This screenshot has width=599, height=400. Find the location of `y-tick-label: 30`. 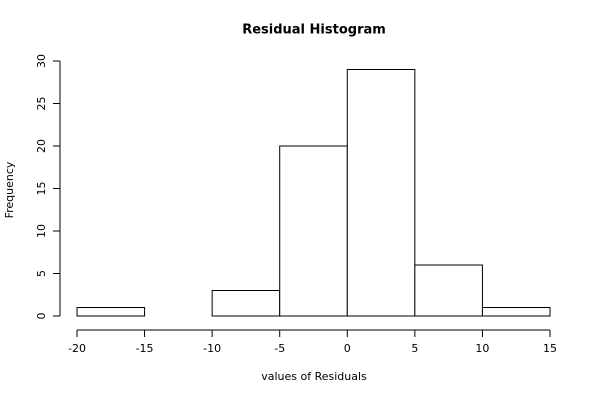

y-tick-label: 30 is located at coordinates (41, 61).